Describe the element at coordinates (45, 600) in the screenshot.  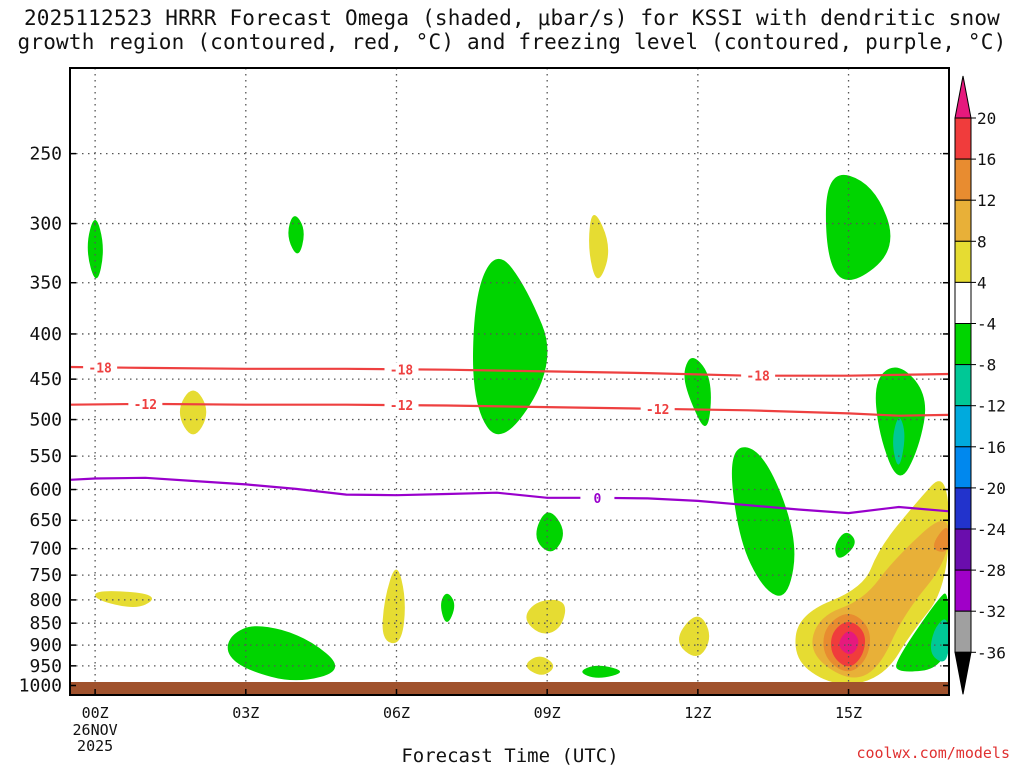
I see `y-tick-label-800: 800` at that location.